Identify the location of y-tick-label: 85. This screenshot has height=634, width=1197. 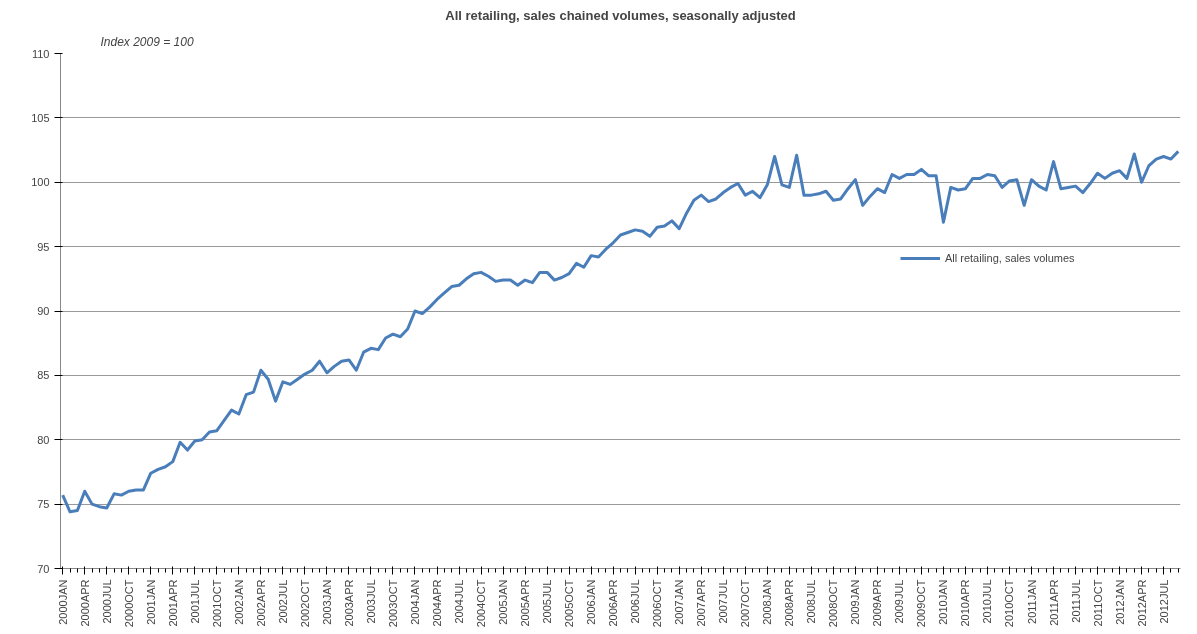
(43, 375).